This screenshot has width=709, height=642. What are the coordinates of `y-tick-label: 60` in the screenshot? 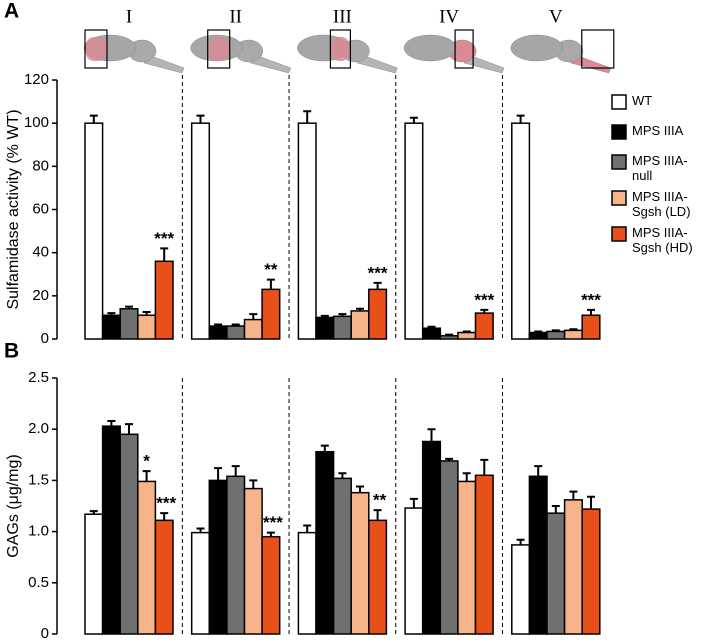 It's located at (40, 208).